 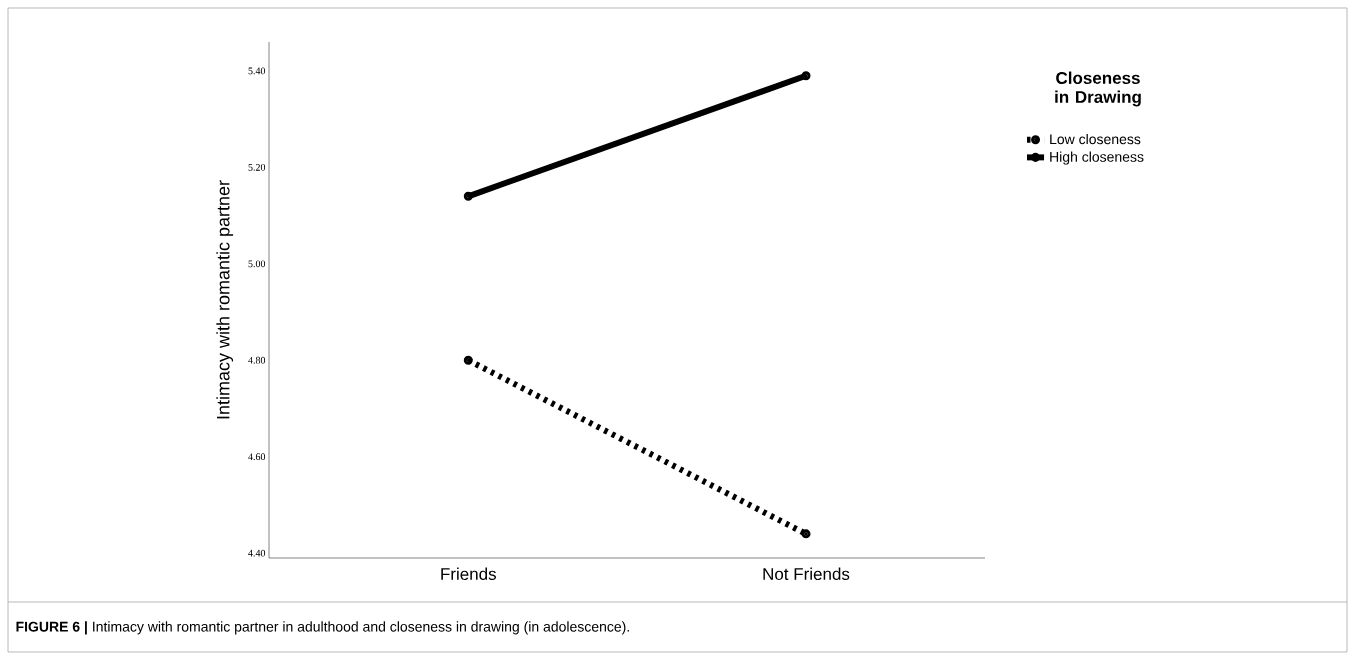 What do you see at coordinates (257, 264) in the screenshot?
I see `y-tick-label: 5.00` at bounding box center [257, 264].